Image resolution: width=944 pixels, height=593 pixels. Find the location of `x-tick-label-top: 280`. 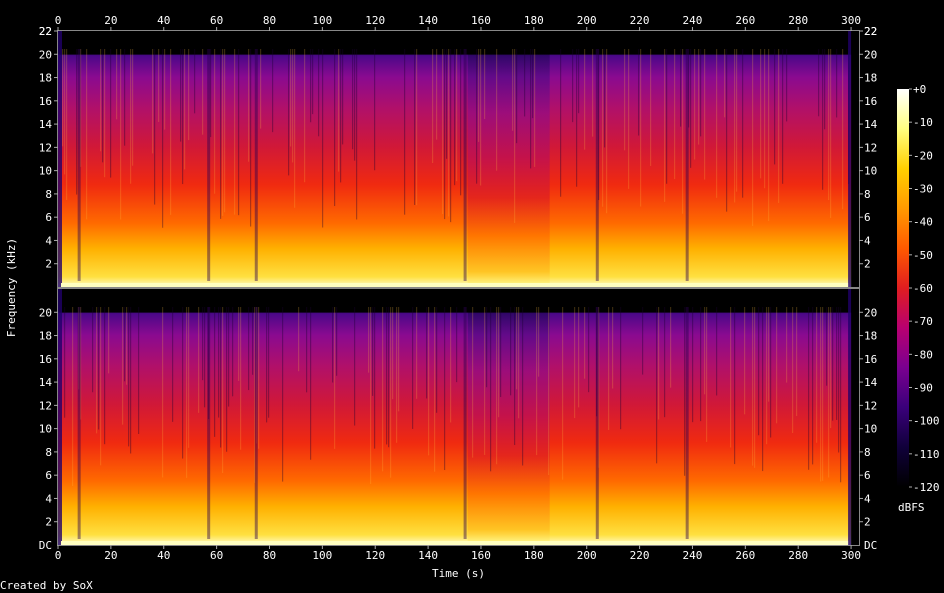

x-tick-label-top: 280 is located at coordinates (798, 20).